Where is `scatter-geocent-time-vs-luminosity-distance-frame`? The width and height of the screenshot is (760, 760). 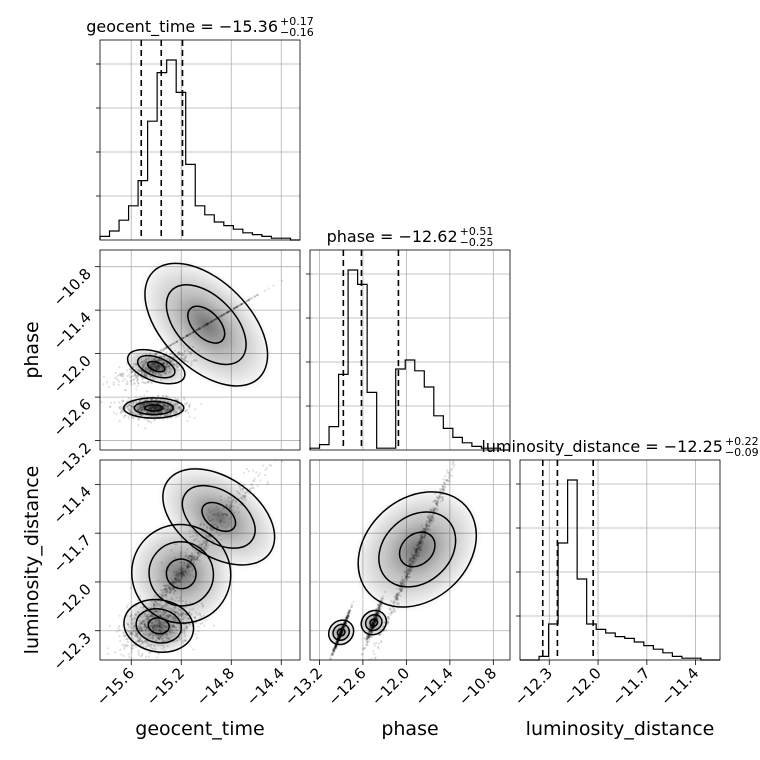 scatter-geocent-time-vs-luminosity-distance-frame is located at coordinates (200, 560).